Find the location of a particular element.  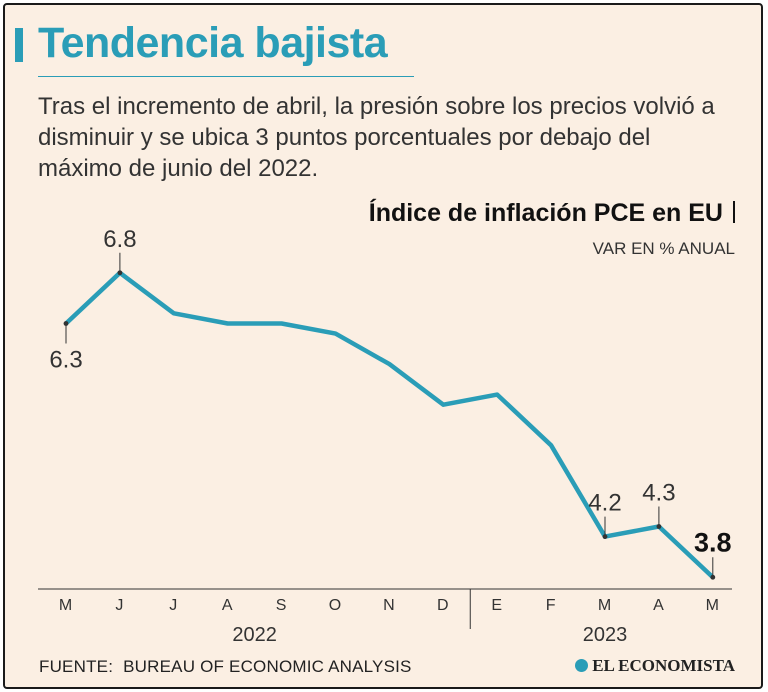

data-label: 6.3 is located at coordinates (65, 360).